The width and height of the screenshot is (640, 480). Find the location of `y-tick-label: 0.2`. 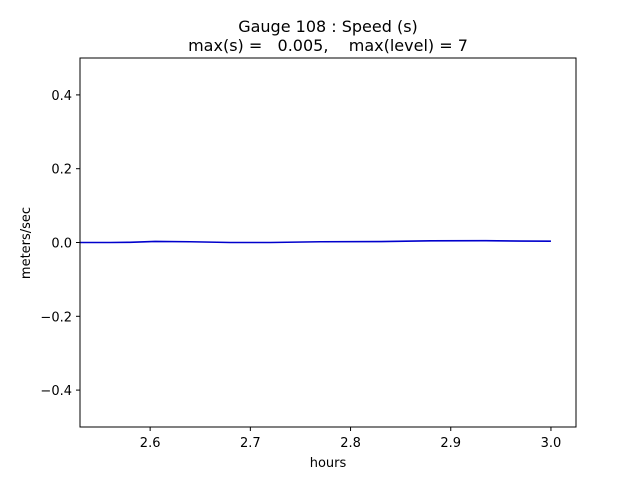

y-tick-label: 0.2 is located at coordinates (61, 170).